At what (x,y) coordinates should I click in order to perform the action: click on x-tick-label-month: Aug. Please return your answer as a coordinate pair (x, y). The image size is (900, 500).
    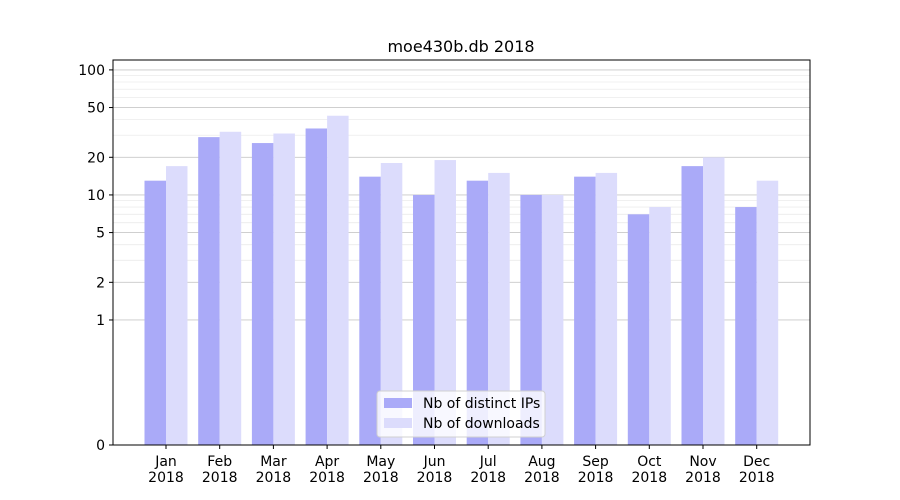
    Looking at the image, I should click on (541, 462).